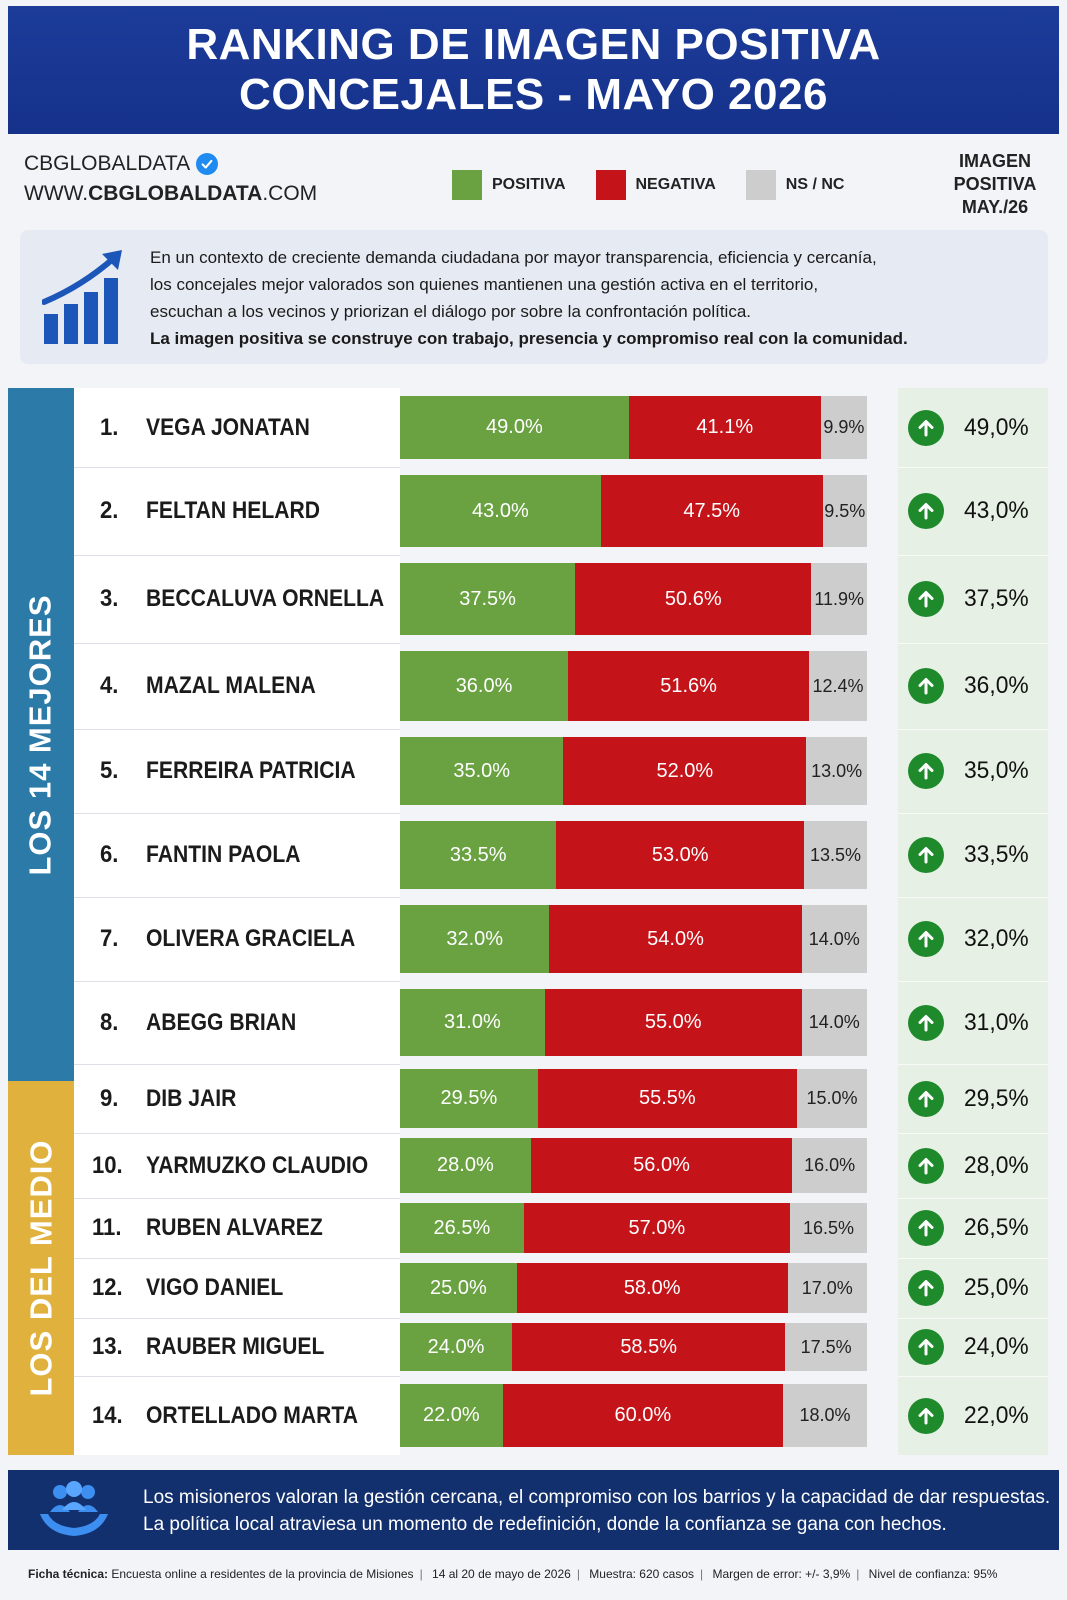 Image resolution: width=1067 pixels, height=1600 pixels. What do you see at coordinates (996, 1227) in the screenshot?
I see `image-positive-value: 26,5%` at bounding box center [996, 1227].